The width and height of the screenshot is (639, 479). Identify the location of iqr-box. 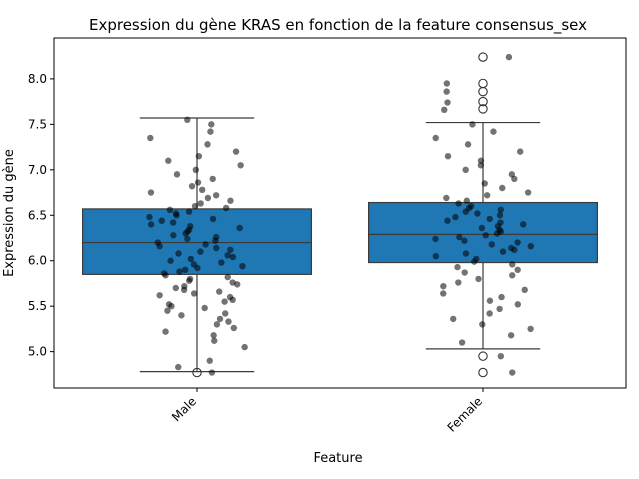
(483, 232).